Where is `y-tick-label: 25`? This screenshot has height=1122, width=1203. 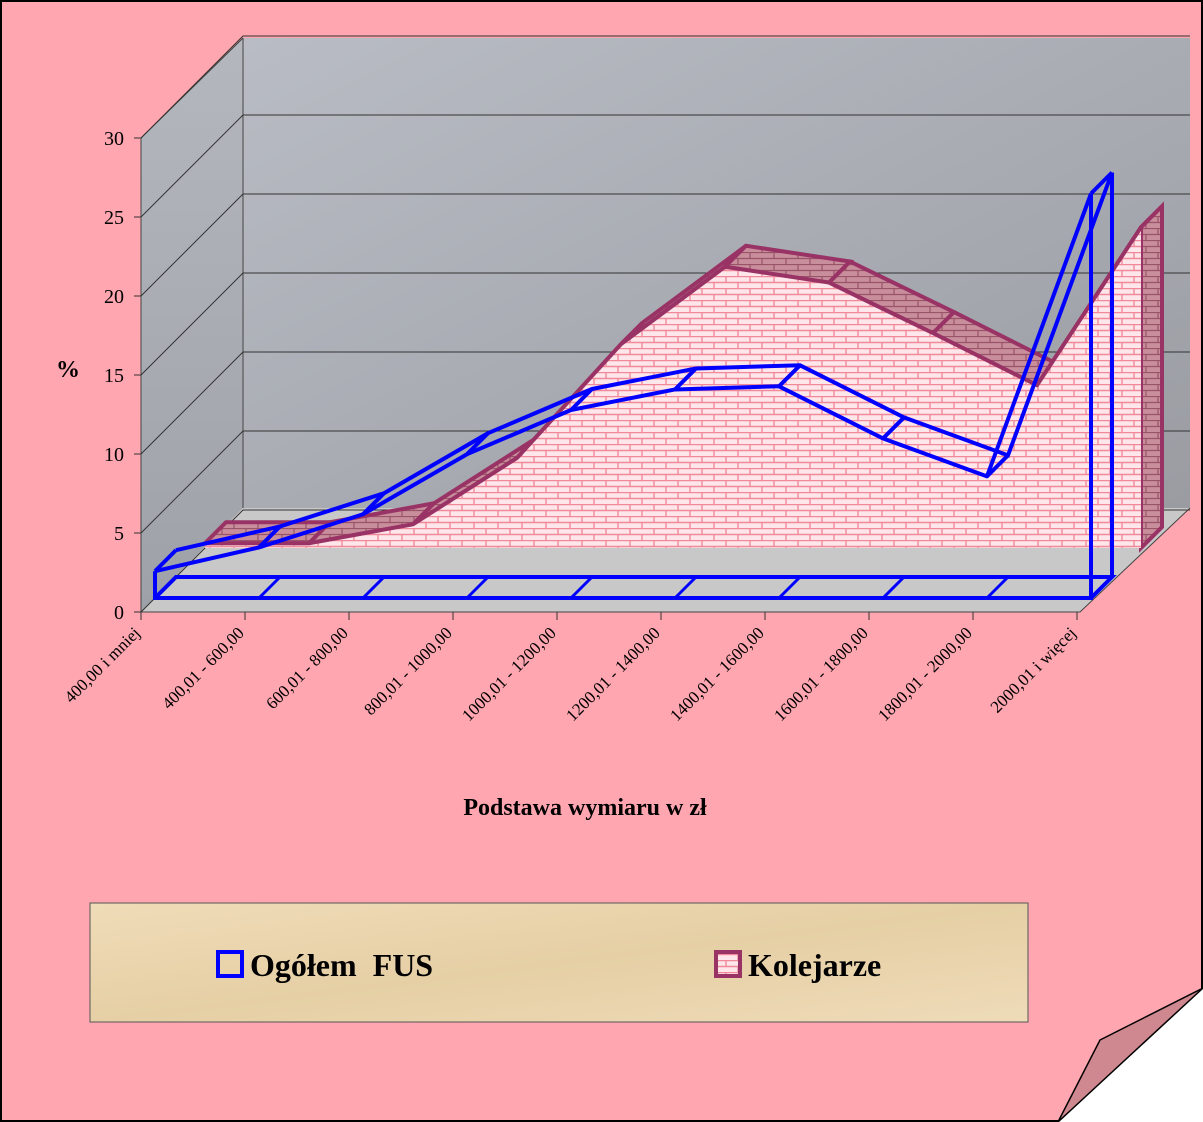 y-tick-label: 25 is located at coordinates (114, 218).